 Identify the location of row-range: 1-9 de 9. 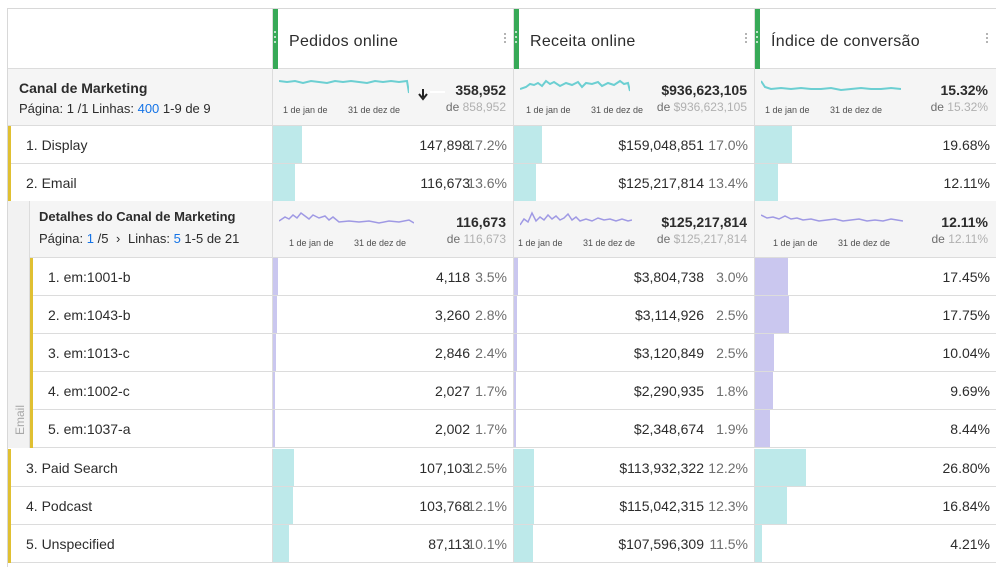
(186, 108).